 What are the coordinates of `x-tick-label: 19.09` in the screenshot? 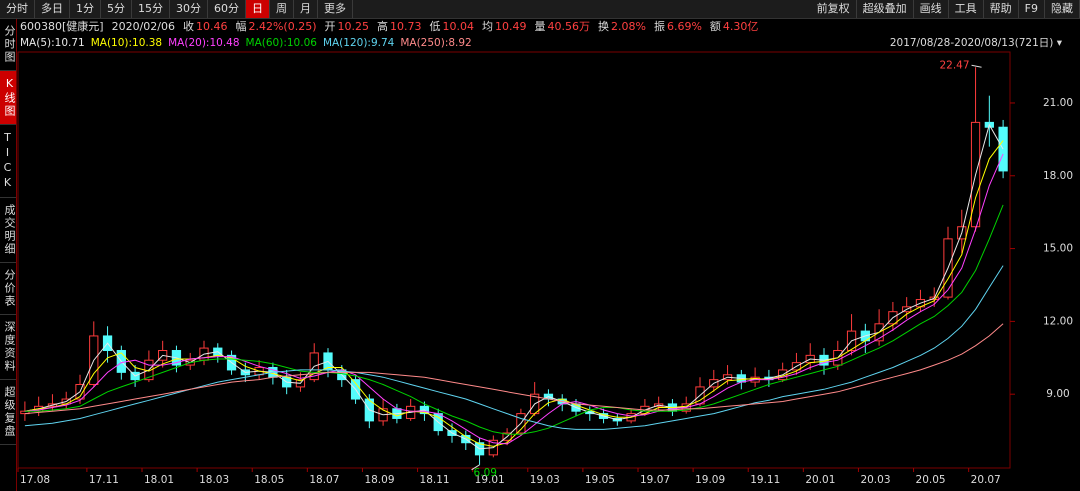 It's located at (710, 480).